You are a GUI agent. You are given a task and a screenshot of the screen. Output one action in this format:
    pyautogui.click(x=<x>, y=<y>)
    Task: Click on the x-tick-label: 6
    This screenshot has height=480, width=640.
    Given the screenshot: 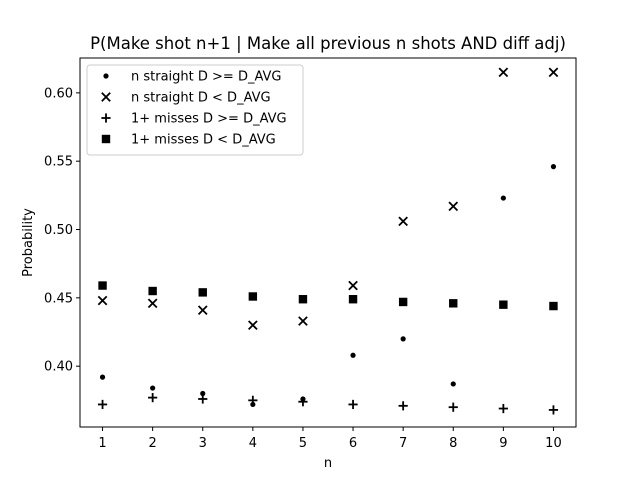 What is the action you would take?
    pyautogui.click(x=353, y=443)
    